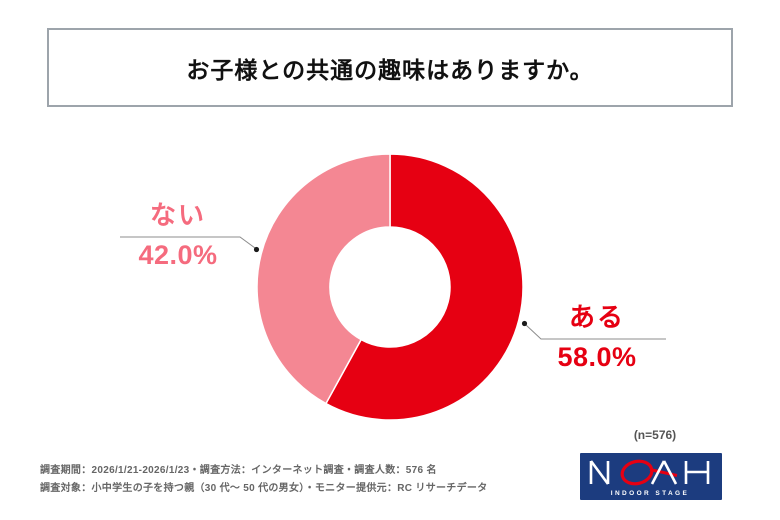 The height and width of the screenshot is (520, 780). I want to click on title-box: お子様との共通の趣味はありますか。, so click(390, 67).